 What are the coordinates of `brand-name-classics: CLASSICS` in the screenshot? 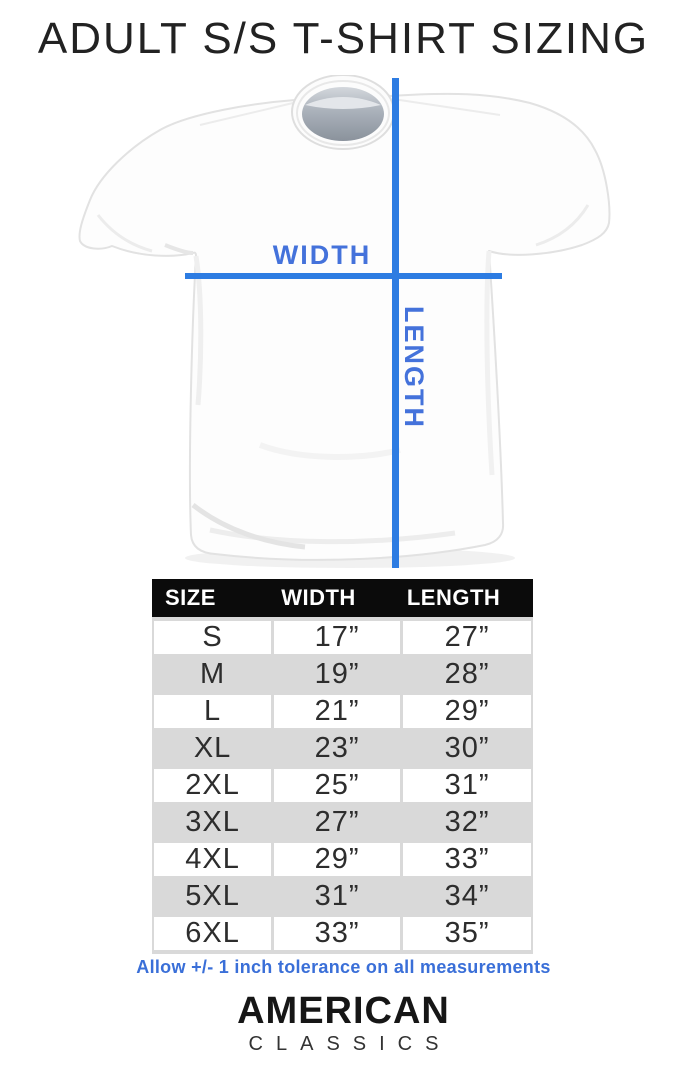 It's located at (350, 1044).